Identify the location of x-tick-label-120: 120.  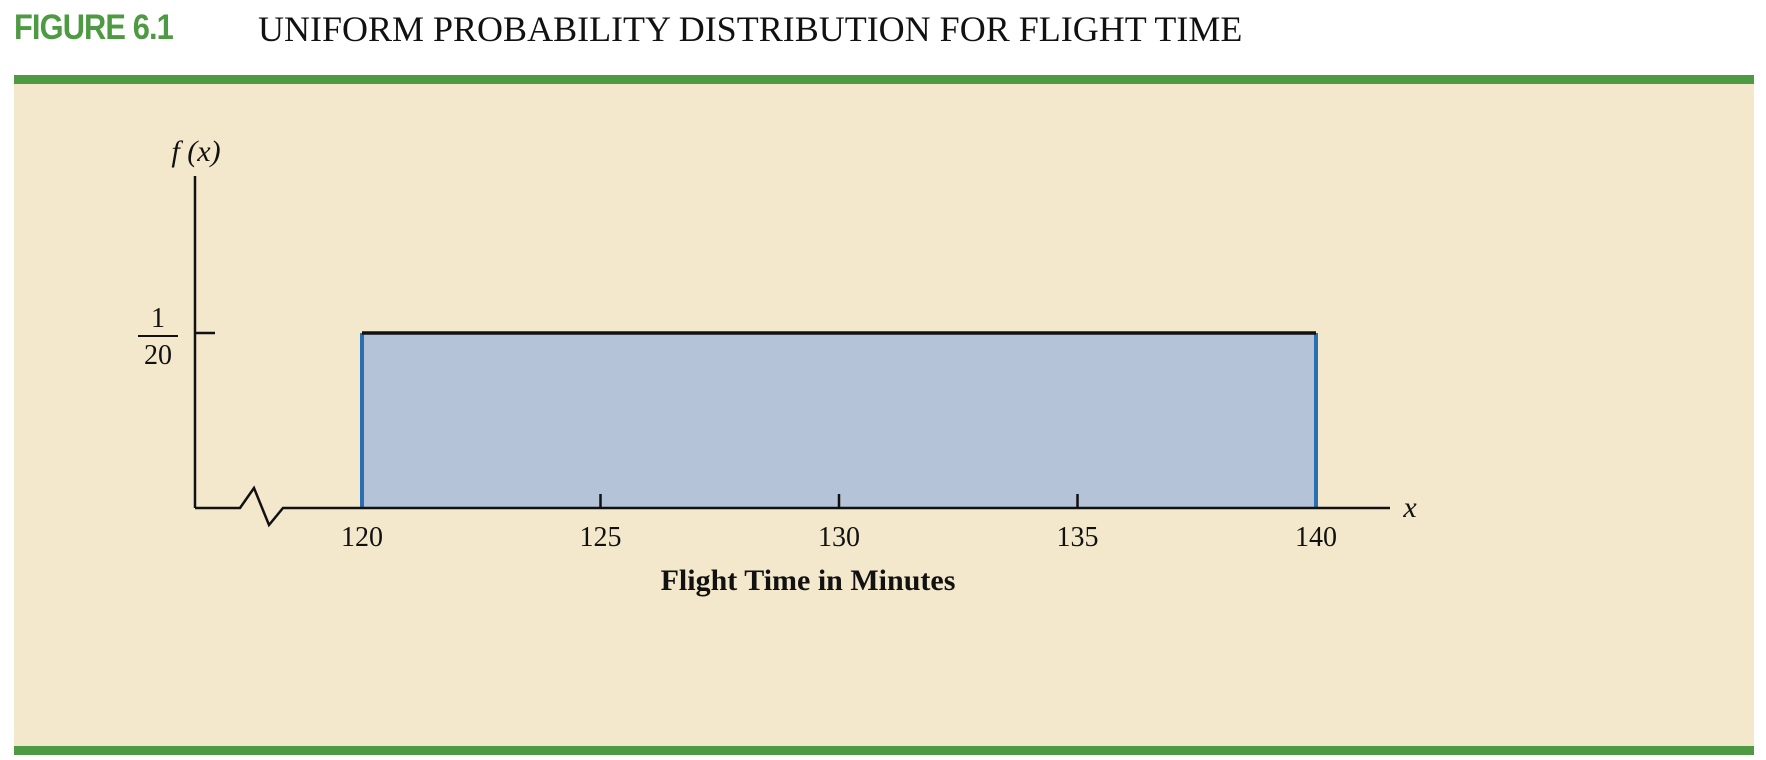
(362, 537).